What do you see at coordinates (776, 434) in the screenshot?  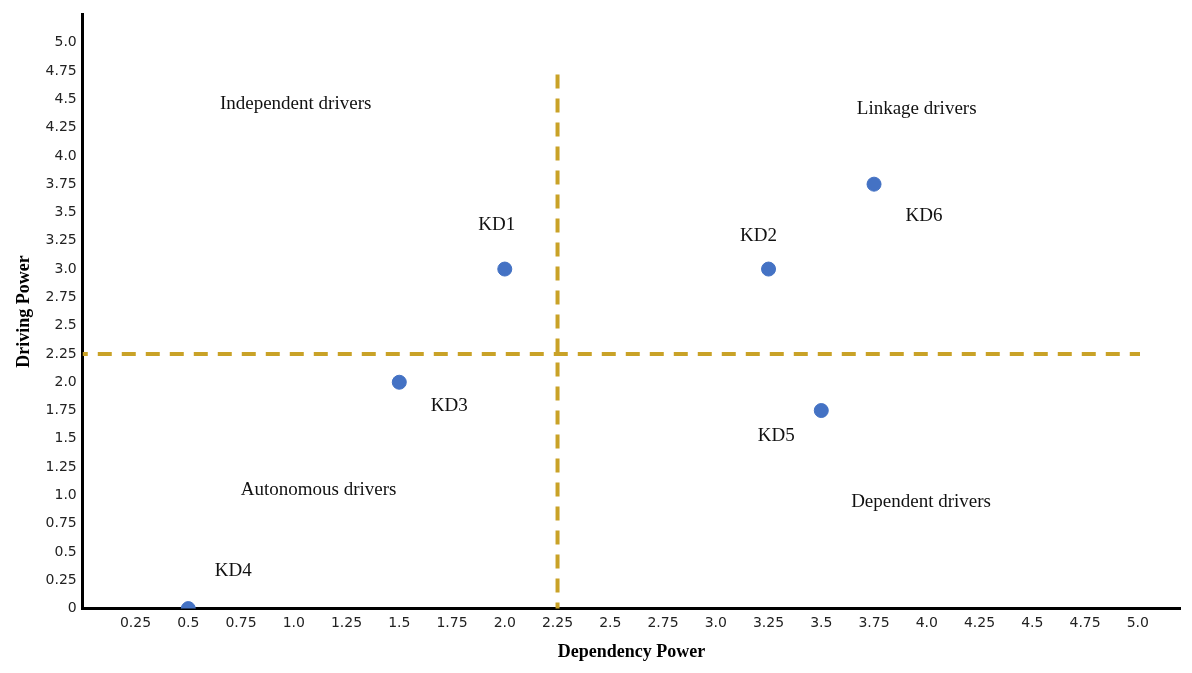 I see `series-label: KD5` at bounding box center [776, 434].